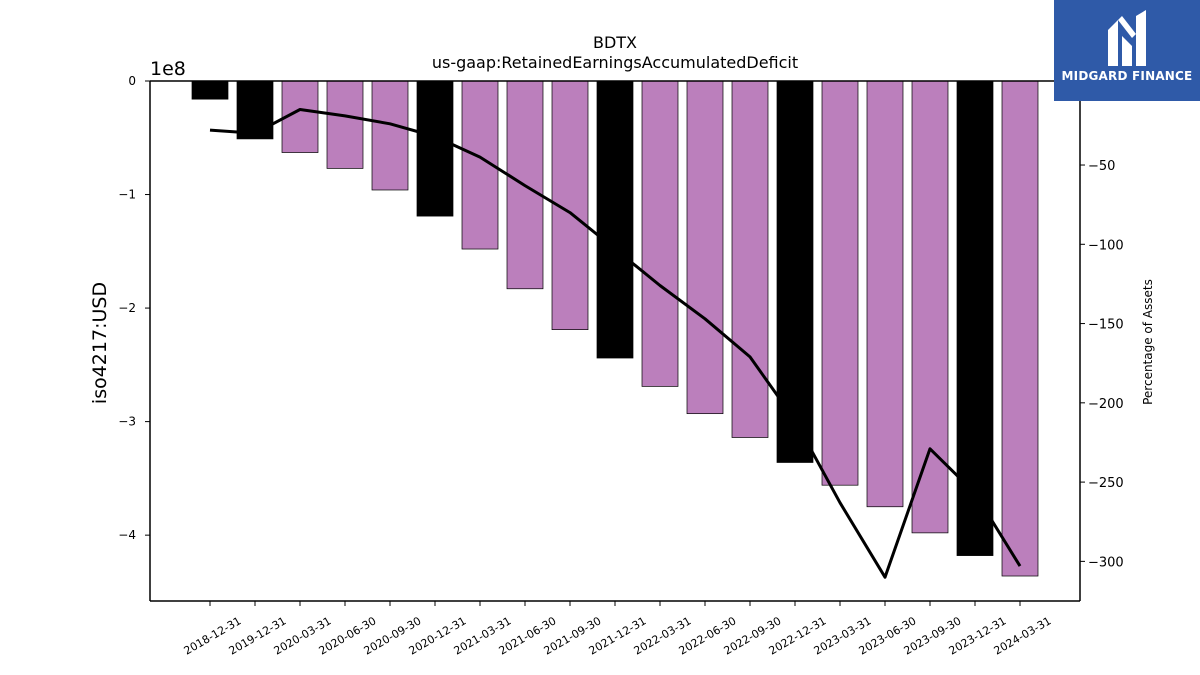 Image resolution: width=1200 pixels, height=675 pixels. Describe the element at coordinates (127, 308) in the screenshot. I see `y-tick-label: −2` at that location.